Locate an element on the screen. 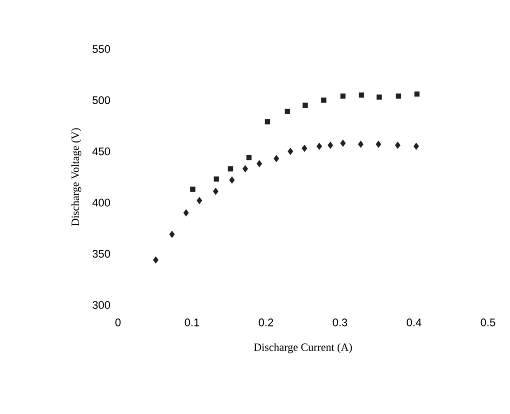  y-tick-label: 550 is located at coordinates (101, 49).